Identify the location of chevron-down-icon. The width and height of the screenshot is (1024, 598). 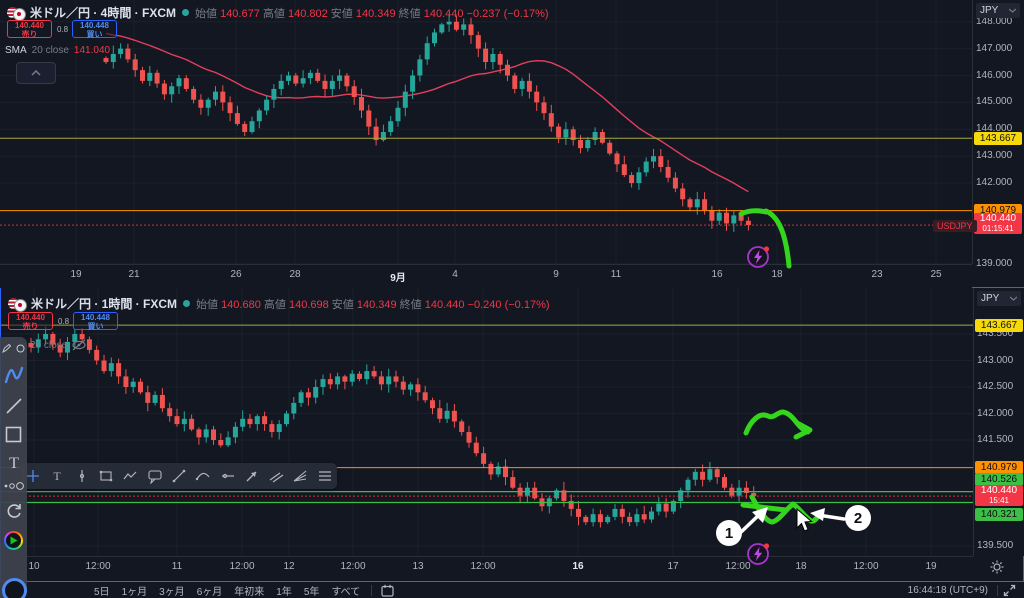
(1012, 10).